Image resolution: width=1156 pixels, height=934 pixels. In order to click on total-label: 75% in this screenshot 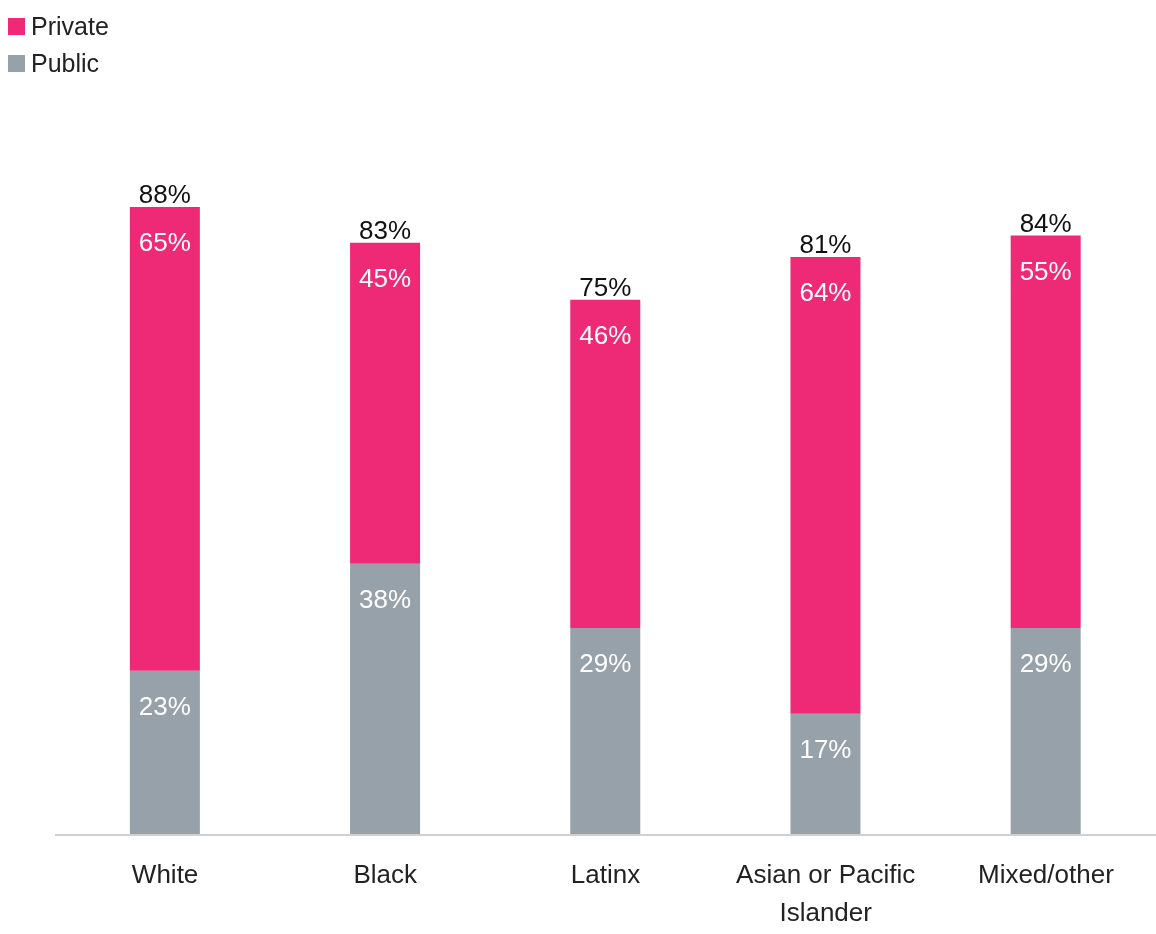, I will do `click(605, 286)`.